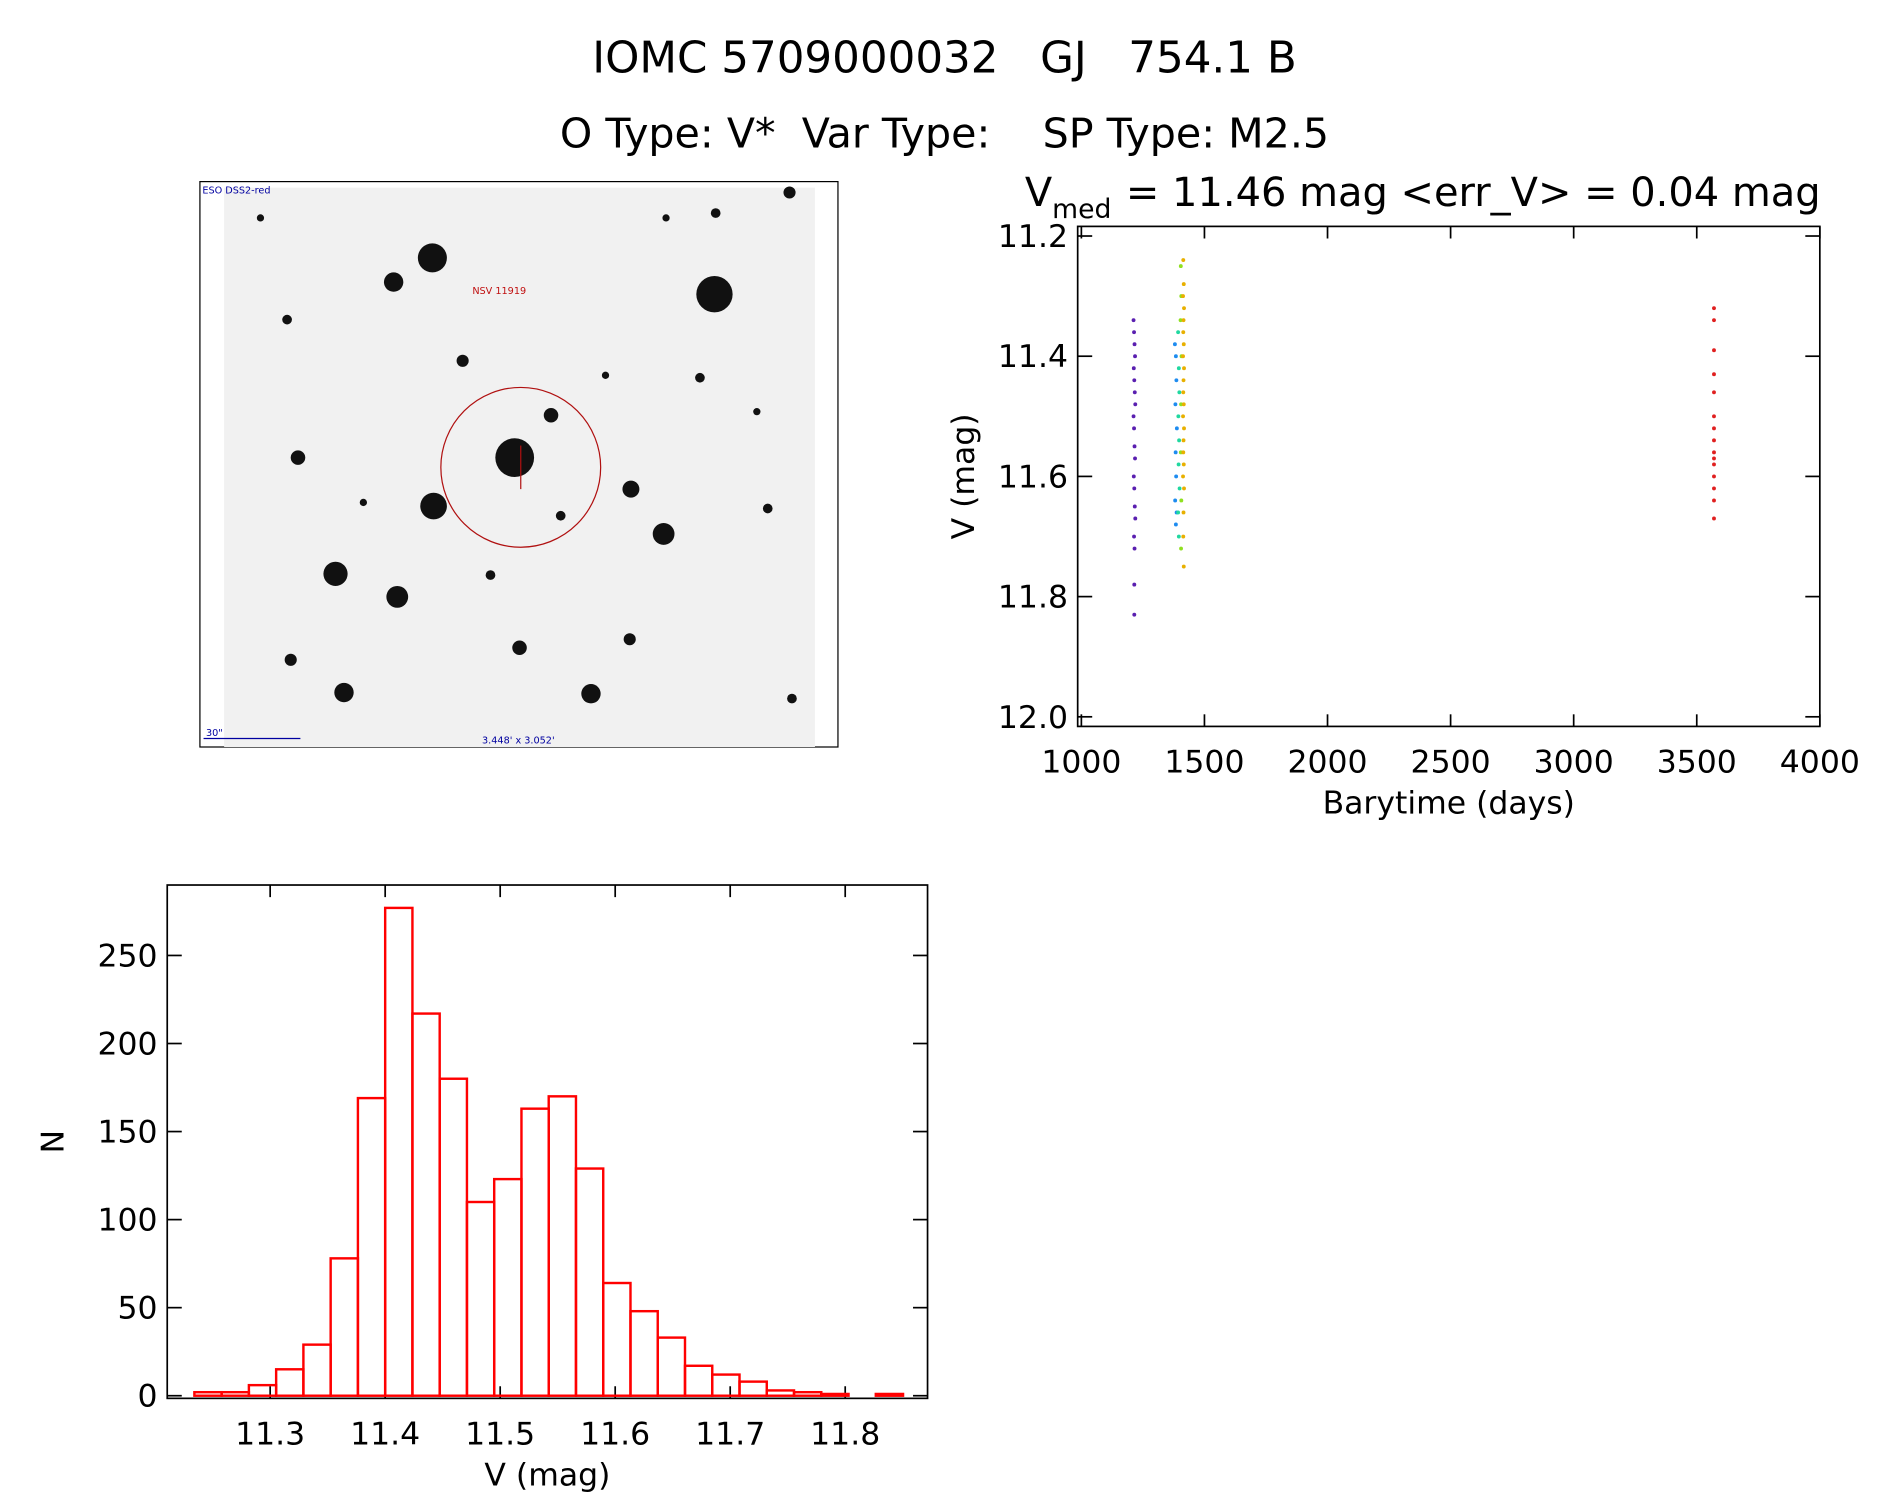 Image resolution: width=1889 pixels, height=1494 pixels. Describe the element at coordinates (1033, 718) in the screenshot. I see `y-tick-label: 12.0` at that location.